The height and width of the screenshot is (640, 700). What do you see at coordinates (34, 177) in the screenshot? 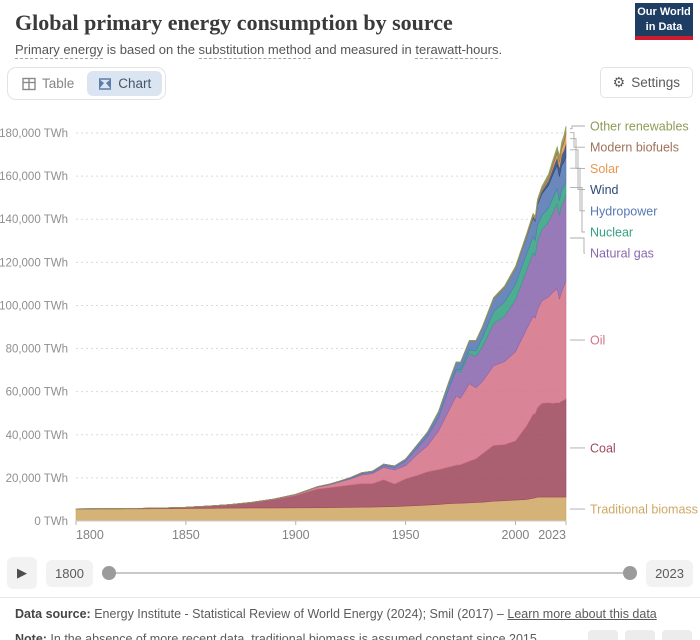
I see `y-axis-tick-label: 160,000 TWh` at bounding box center [34, 177].